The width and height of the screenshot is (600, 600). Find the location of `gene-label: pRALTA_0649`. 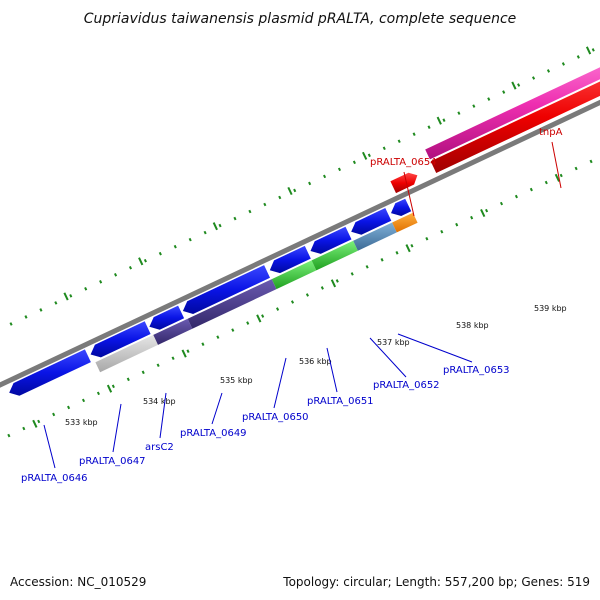

gene-label: pRALTA_0649 is located at coordinates (213, 433).